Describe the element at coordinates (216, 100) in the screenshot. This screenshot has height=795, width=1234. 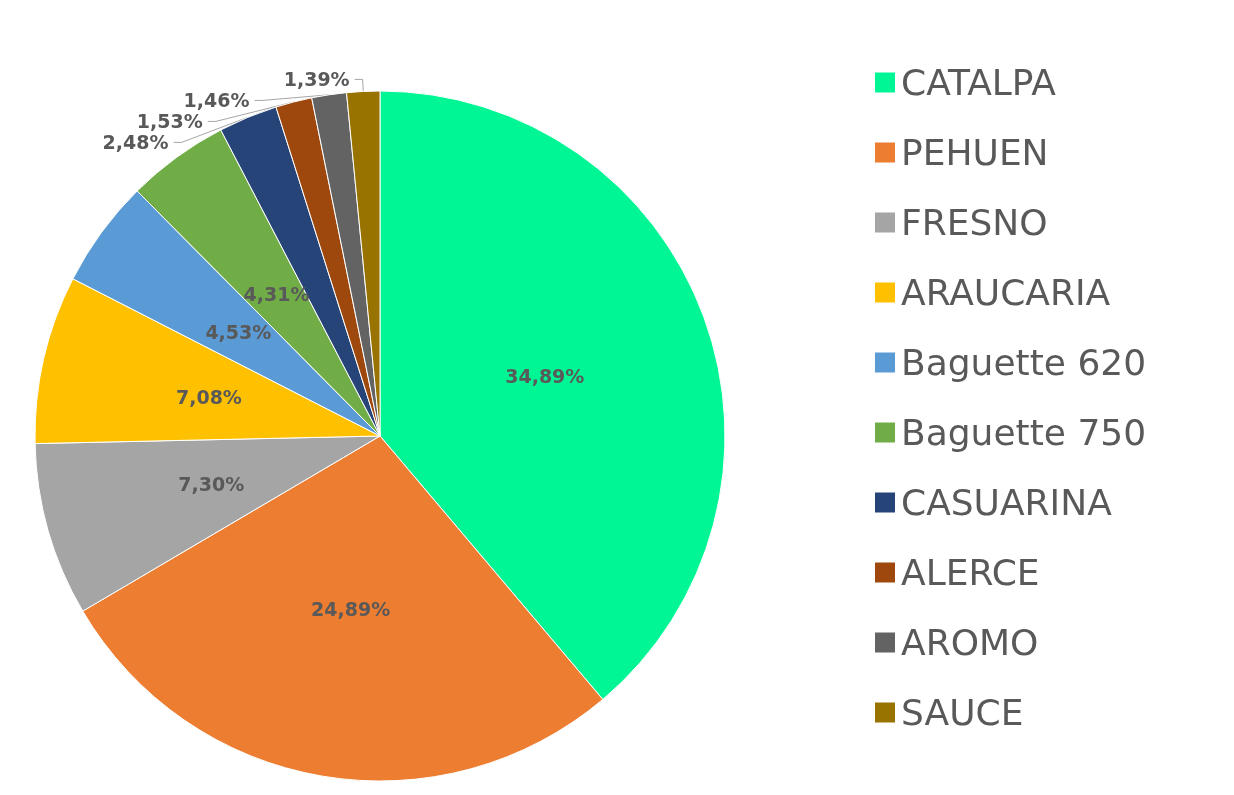
I see `data-label: 1,46%` at that location.